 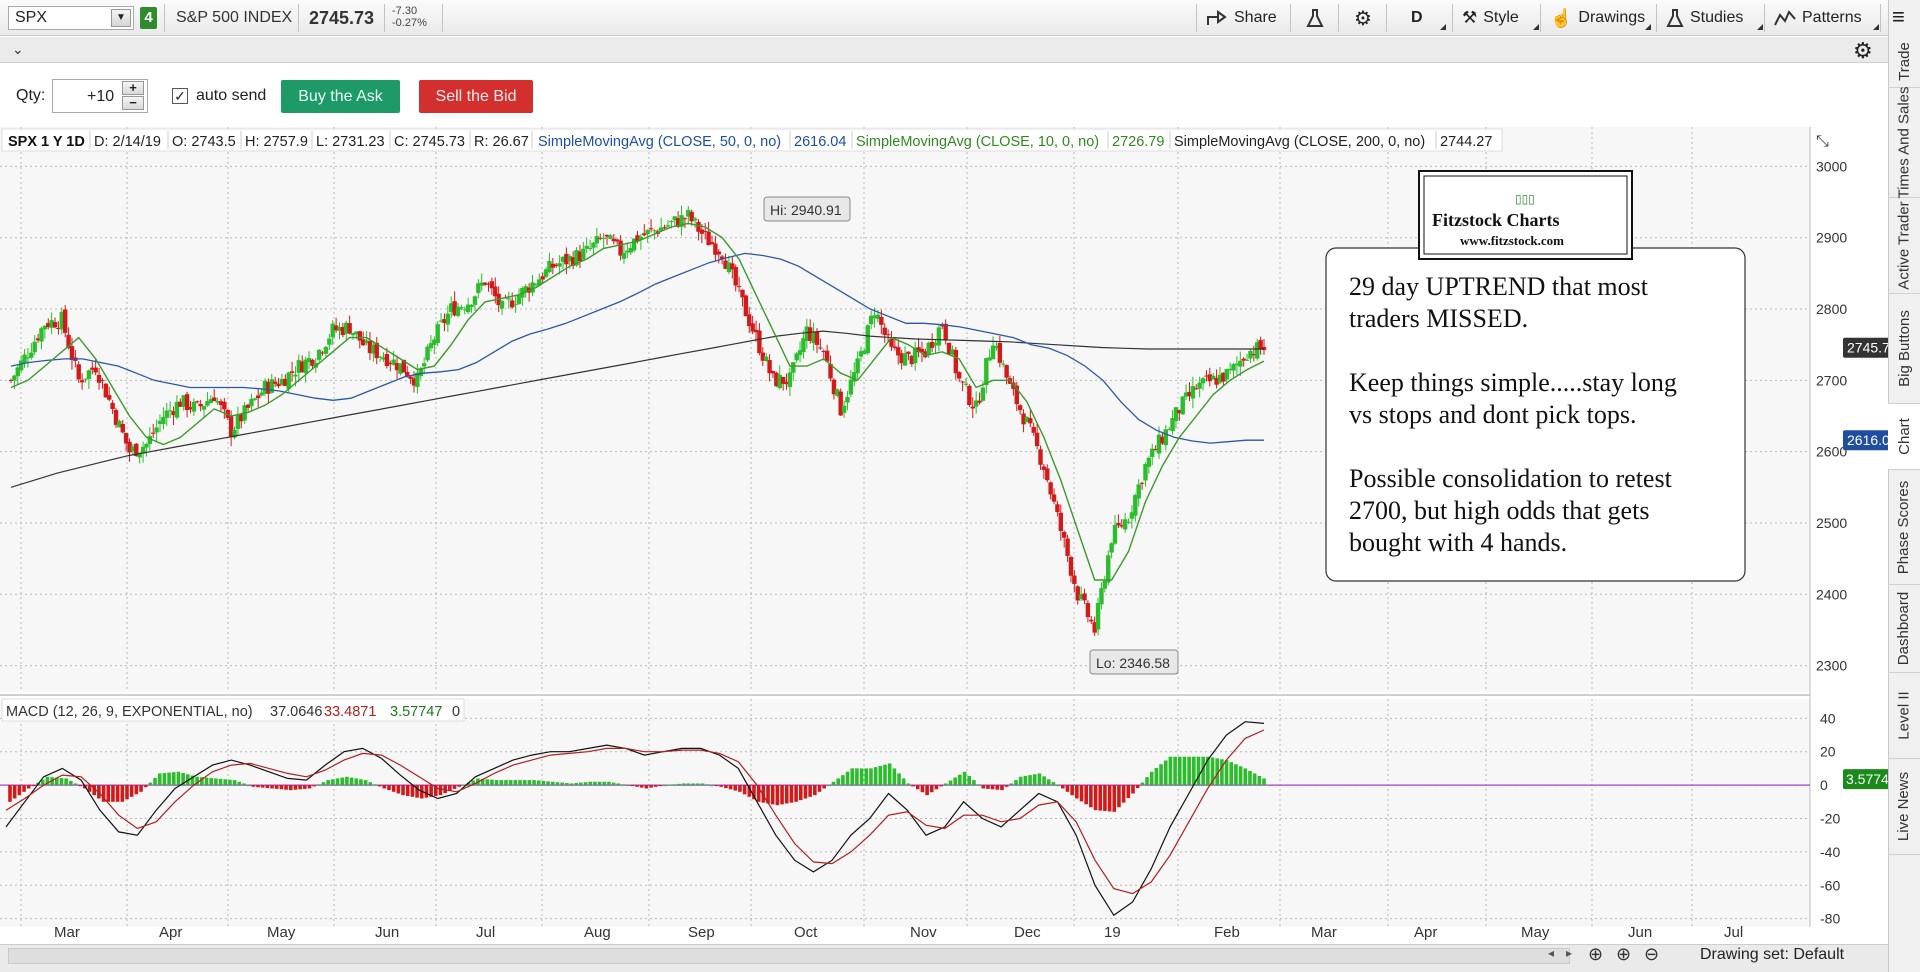 What do you see at coordinates (476, 96) in the screenshot?
I see `sell-bid-button: Sell the Bid` at bounding box center [476, 96].